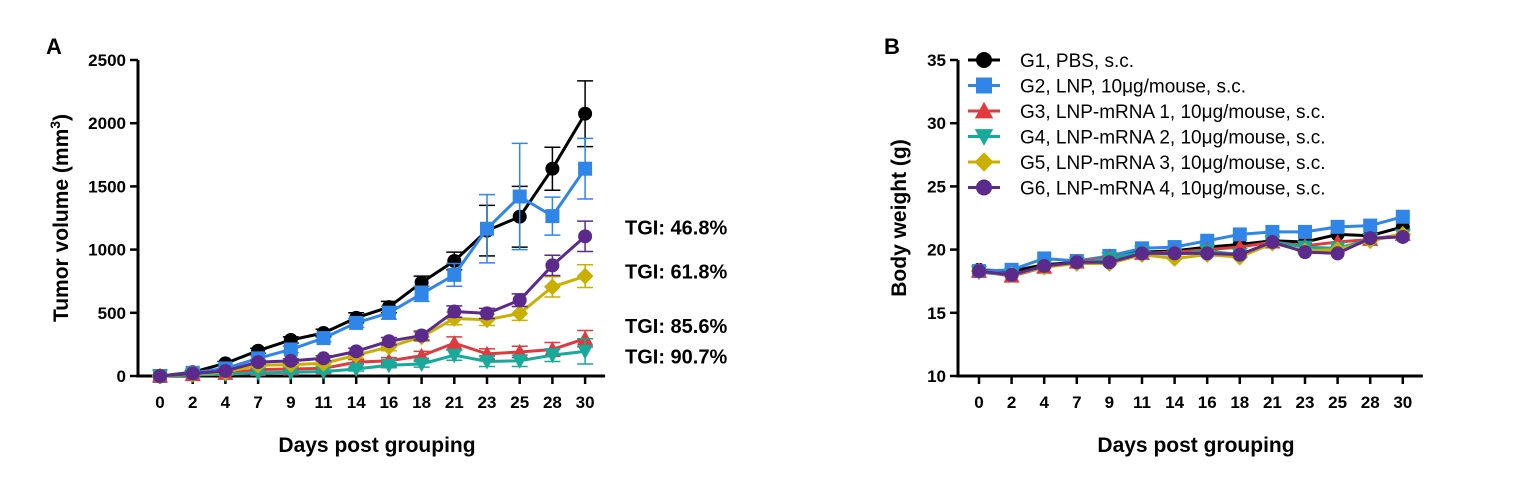 The width and height of the screenshot is (1522, 500). Describe the element at coordinates (1173, 138) in the screenshot. I see `legend-label: G4, LNP-mRNA 2, 10μg/mouse, s.c.` at that location.